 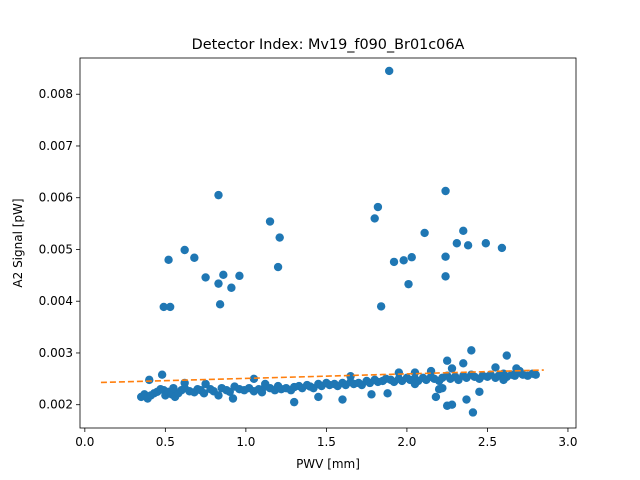 I want to click on x-tick-label: 2.0, so click(x=406, y=442).